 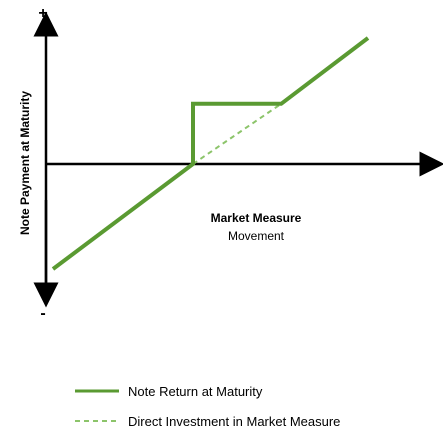 What do you see at coordinates (237, 133) in the screenshot?
I see `series-direct-investment-line` at bounding box center [237, 133].